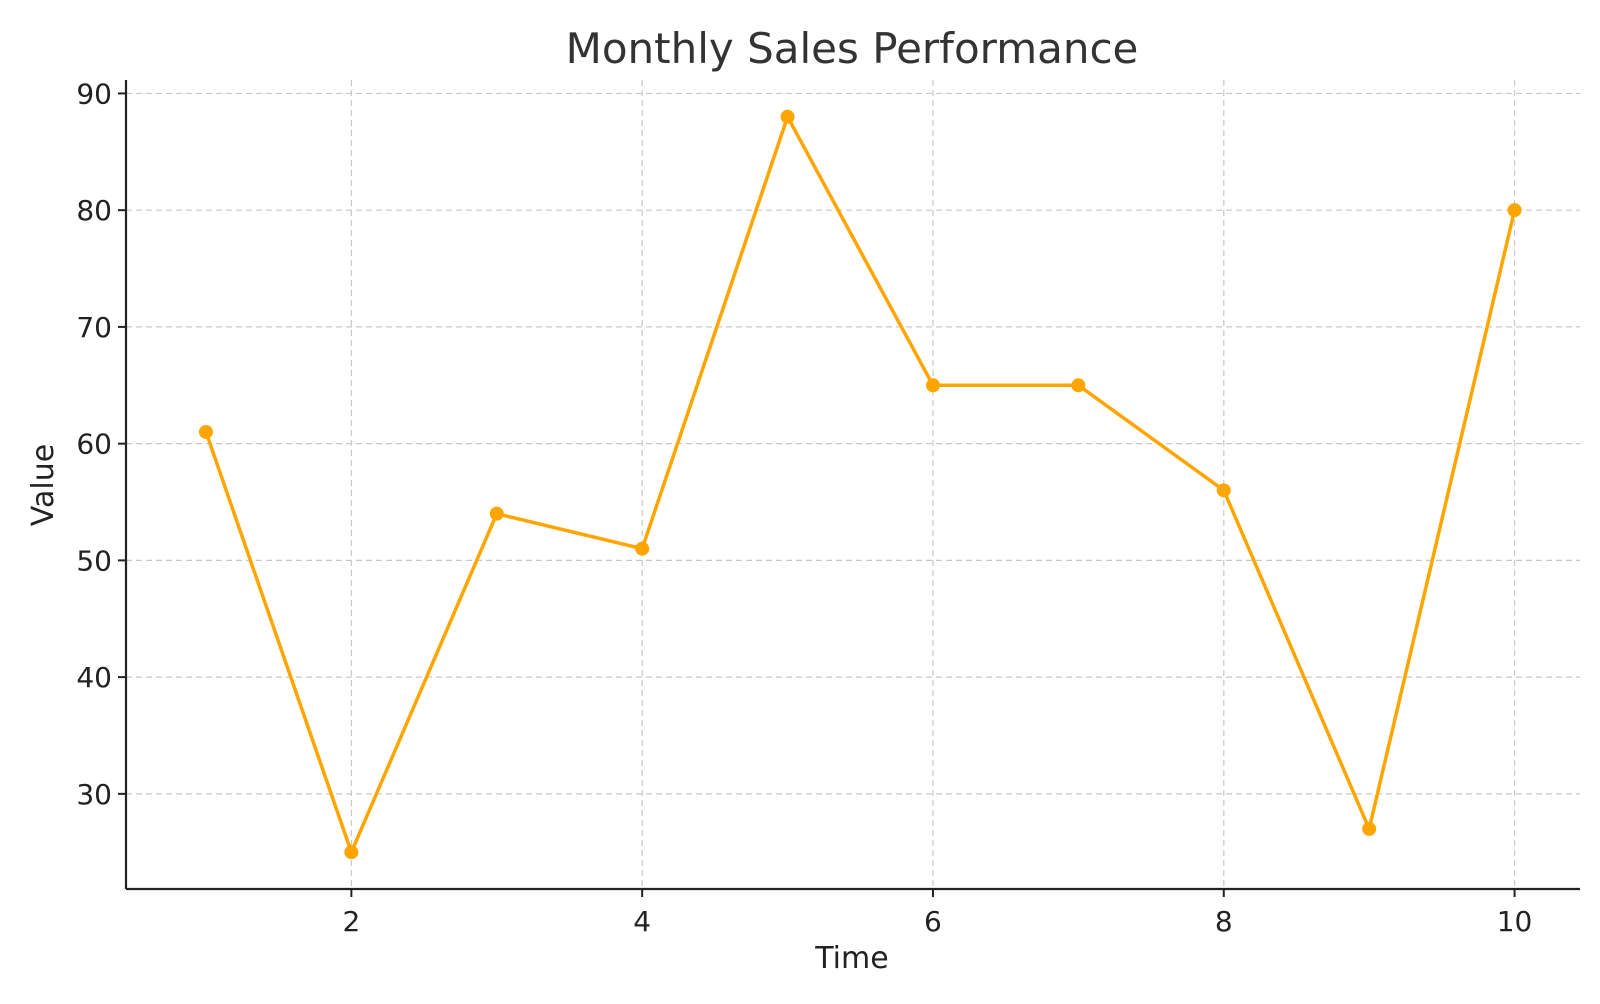 The image size is (1600, 1004). Describe the element at coordinates (94, 327) in the screenshot. I see `y-tick-label: 70` at that location.